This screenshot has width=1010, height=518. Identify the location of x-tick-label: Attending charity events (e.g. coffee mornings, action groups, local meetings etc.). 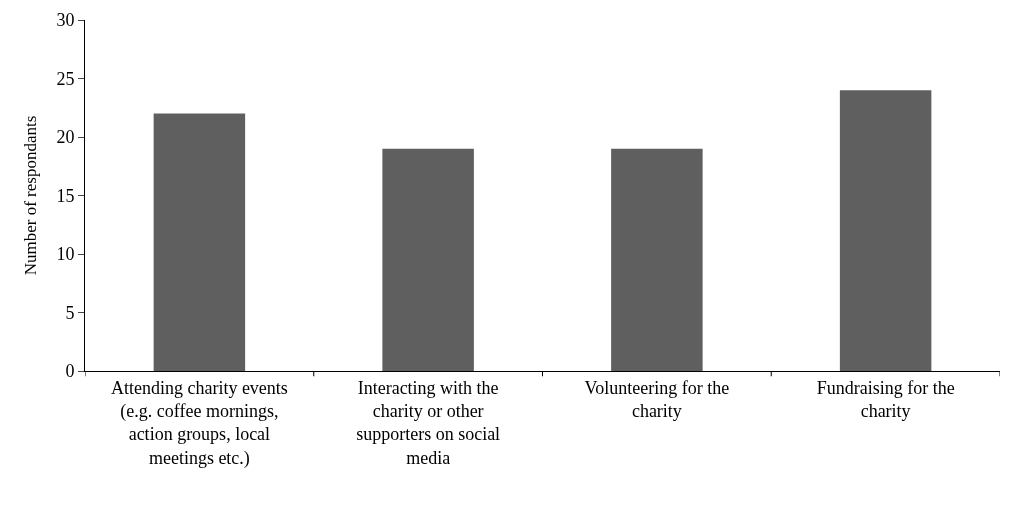
(199, 423).